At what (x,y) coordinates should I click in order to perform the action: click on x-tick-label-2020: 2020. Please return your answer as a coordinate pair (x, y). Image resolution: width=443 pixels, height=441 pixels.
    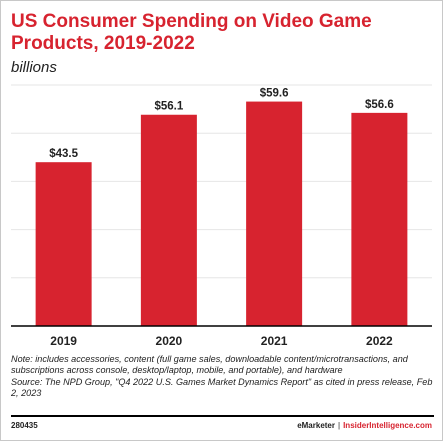
    Looking at the image, I should click on (169, 341).